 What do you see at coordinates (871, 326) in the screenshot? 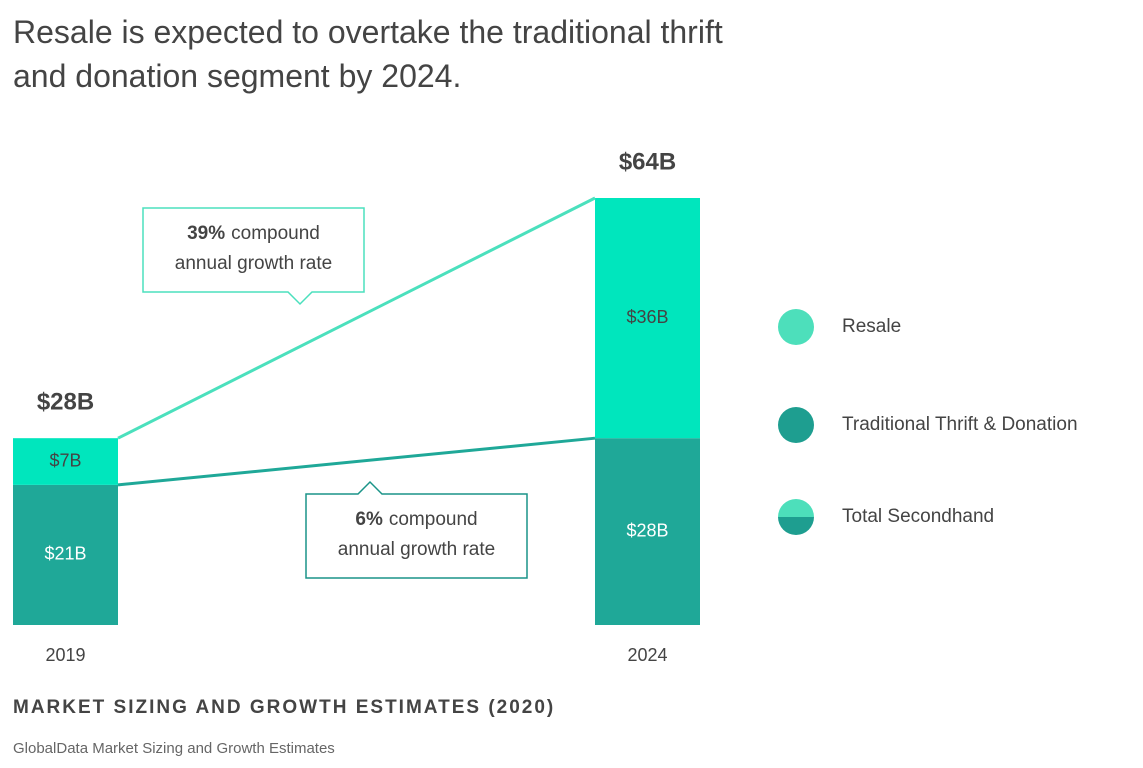
I see `legend-label: Resale` at bounding box center [871, 326].